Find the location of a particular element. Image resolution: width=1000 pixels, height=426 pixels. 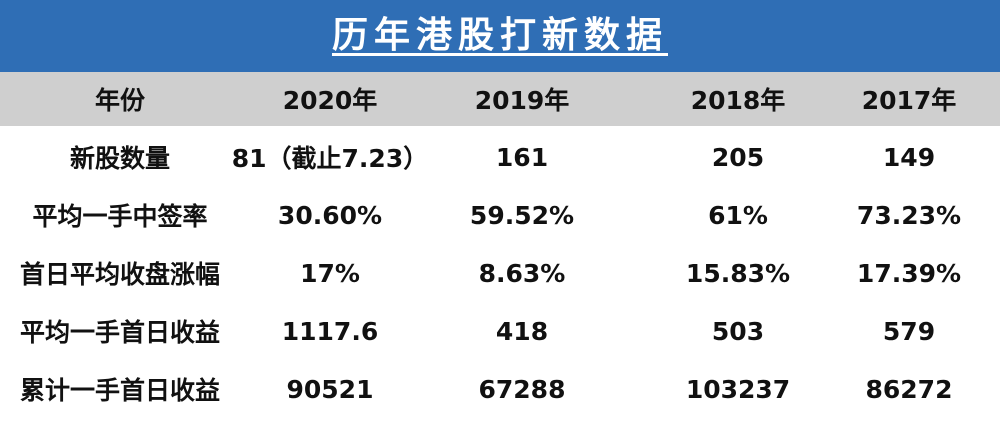

cell-2020: 17% is located at coordinates (330, 273).